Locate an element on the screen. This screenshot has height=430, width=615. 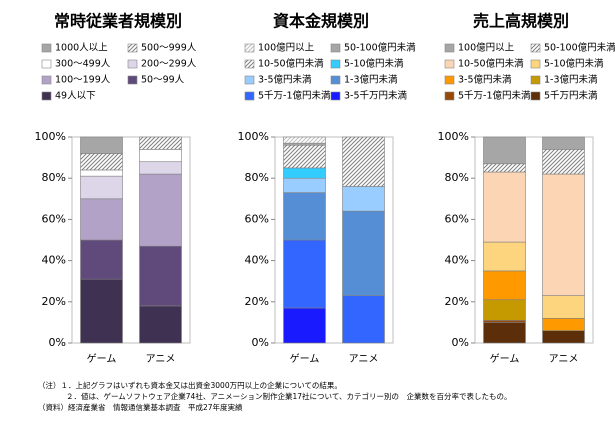
legend-label: 100～199人 is located at coordinates (83, 80).